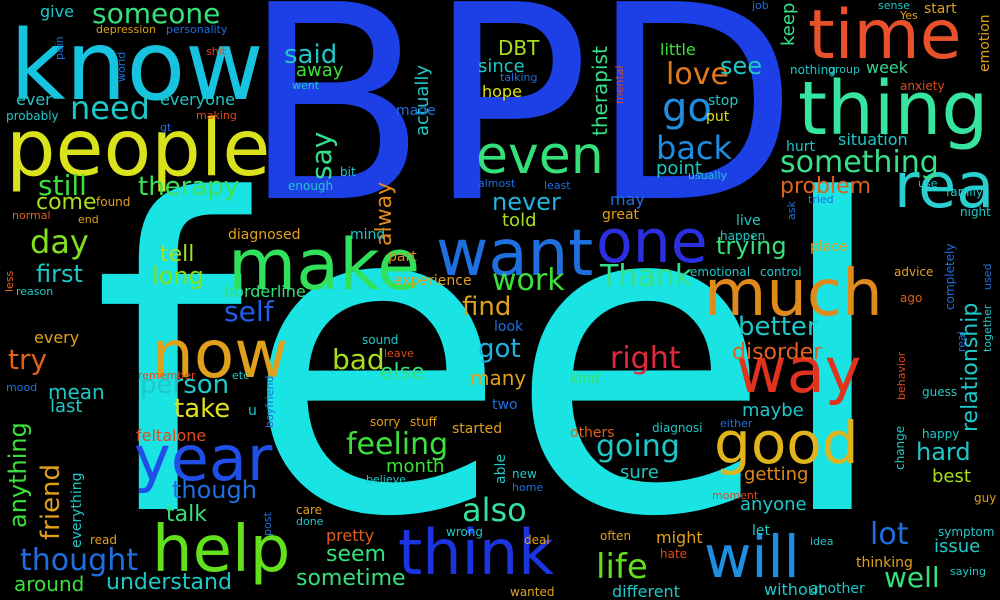 This screenshot has height=600, width=1000. What do you see at coordinates (619, 84) in the screenshot?
I see `cloud-word: mental` at bounding box center [619, 84].